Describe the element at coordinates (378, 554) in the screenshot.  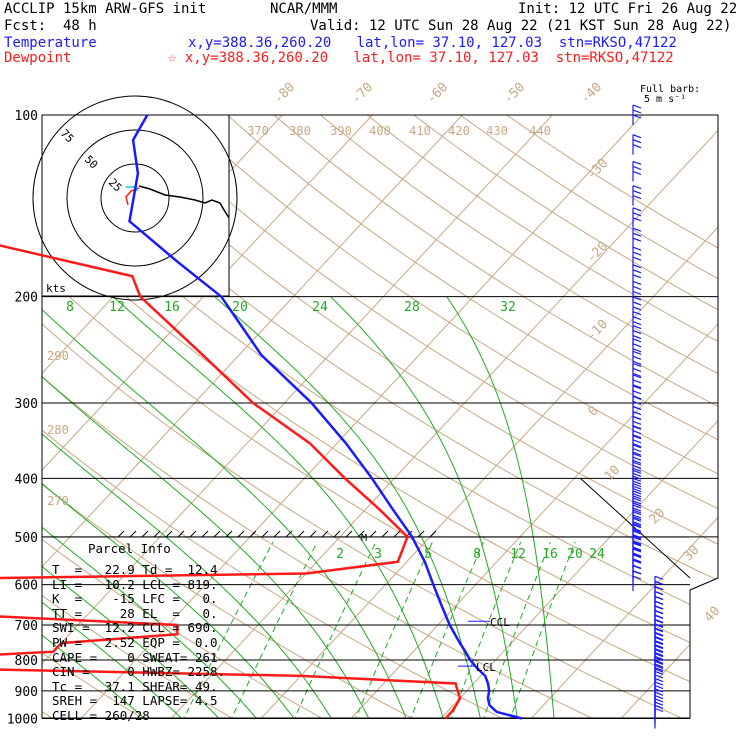
I see `mixing-ratio-label: 3` at that location.